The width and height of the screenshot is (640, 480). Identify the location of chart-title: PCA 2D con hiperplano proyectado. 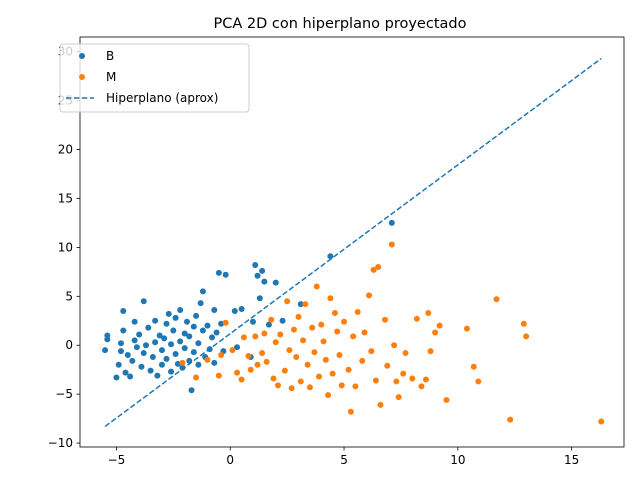
(340, 24).